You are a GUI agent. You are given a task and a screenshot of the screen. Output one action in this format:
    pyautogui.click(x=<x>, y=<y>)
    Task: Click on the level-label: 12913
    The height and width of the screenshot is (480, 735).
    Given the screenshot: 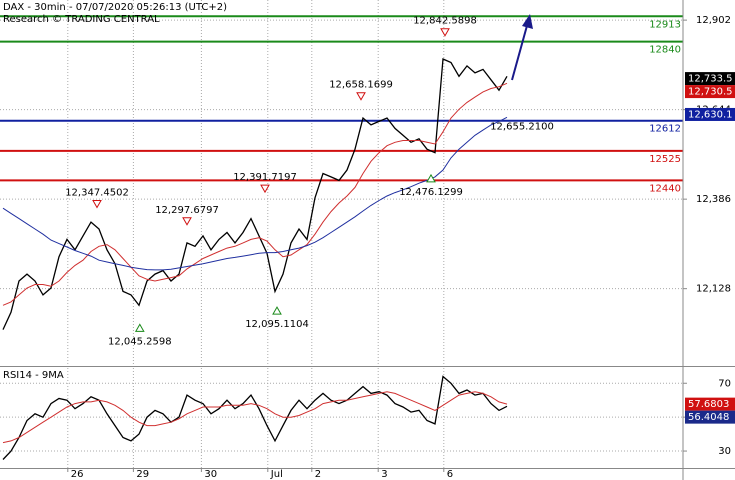 What is the action you would take?
    pyautogui.click(x=665, y=24)
    